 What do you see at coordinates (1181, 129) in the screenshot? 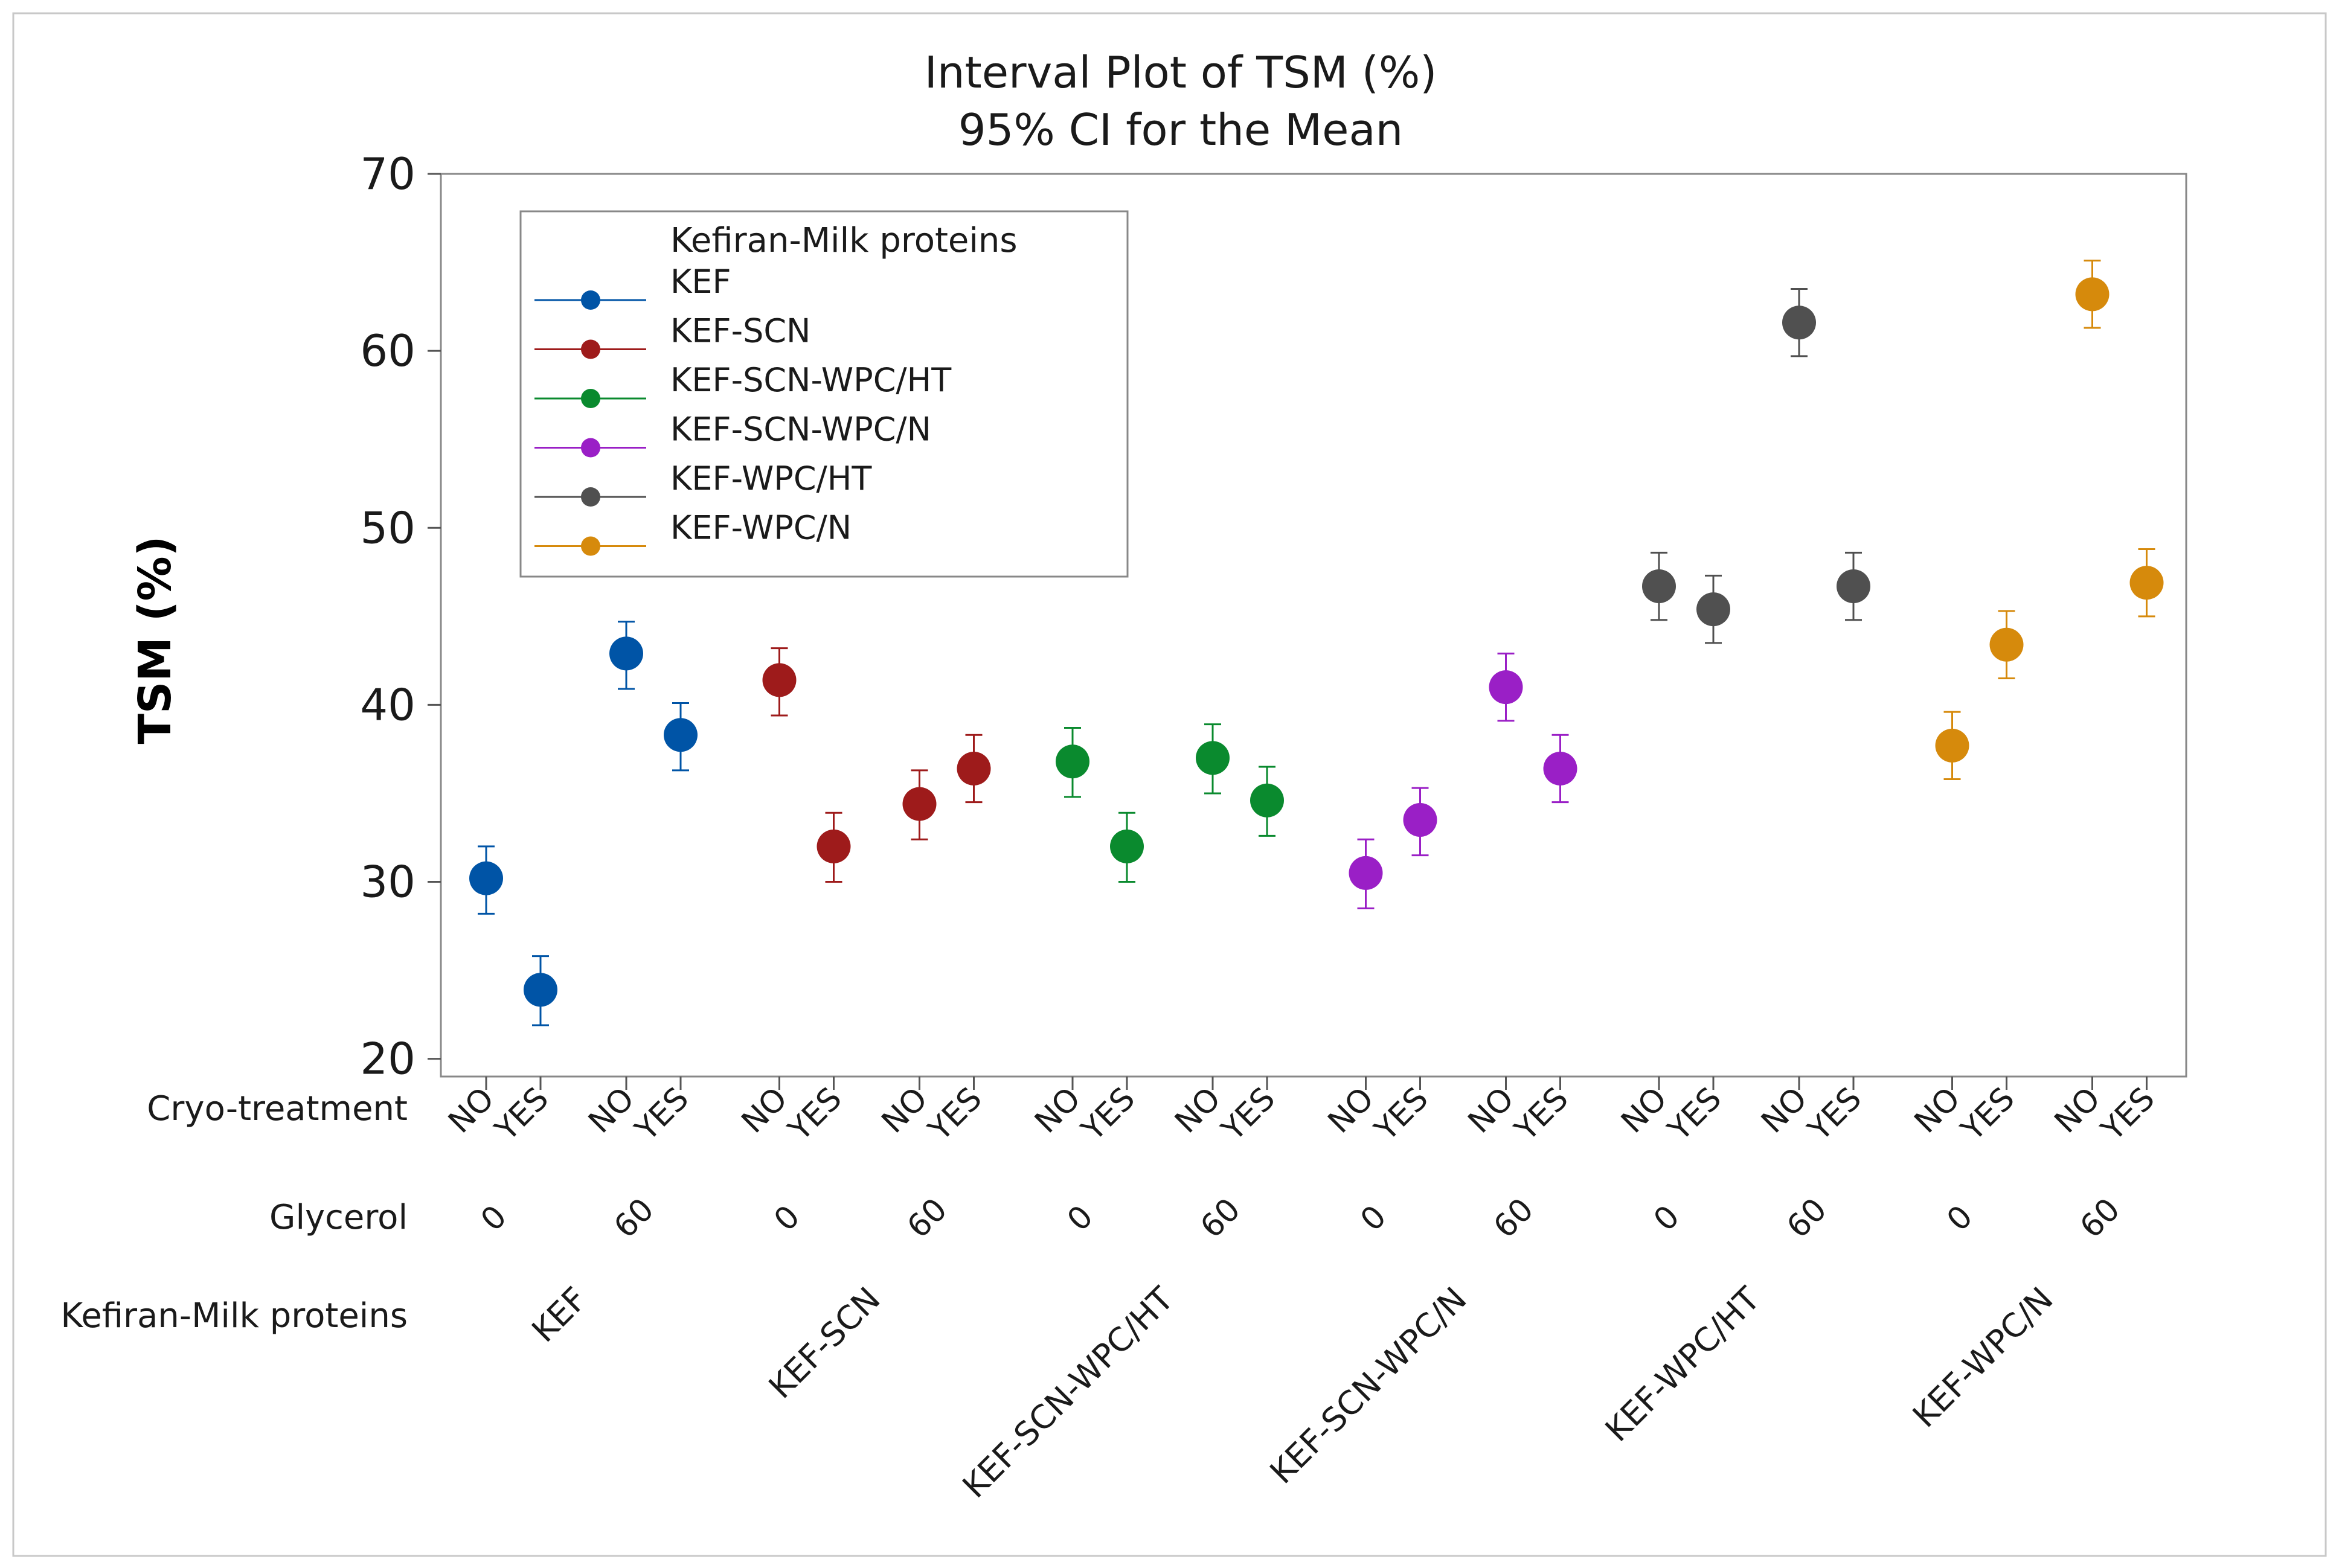
I see `chart-subtitle: 95% CI for the Mean` at bounding box center [1181, 129].